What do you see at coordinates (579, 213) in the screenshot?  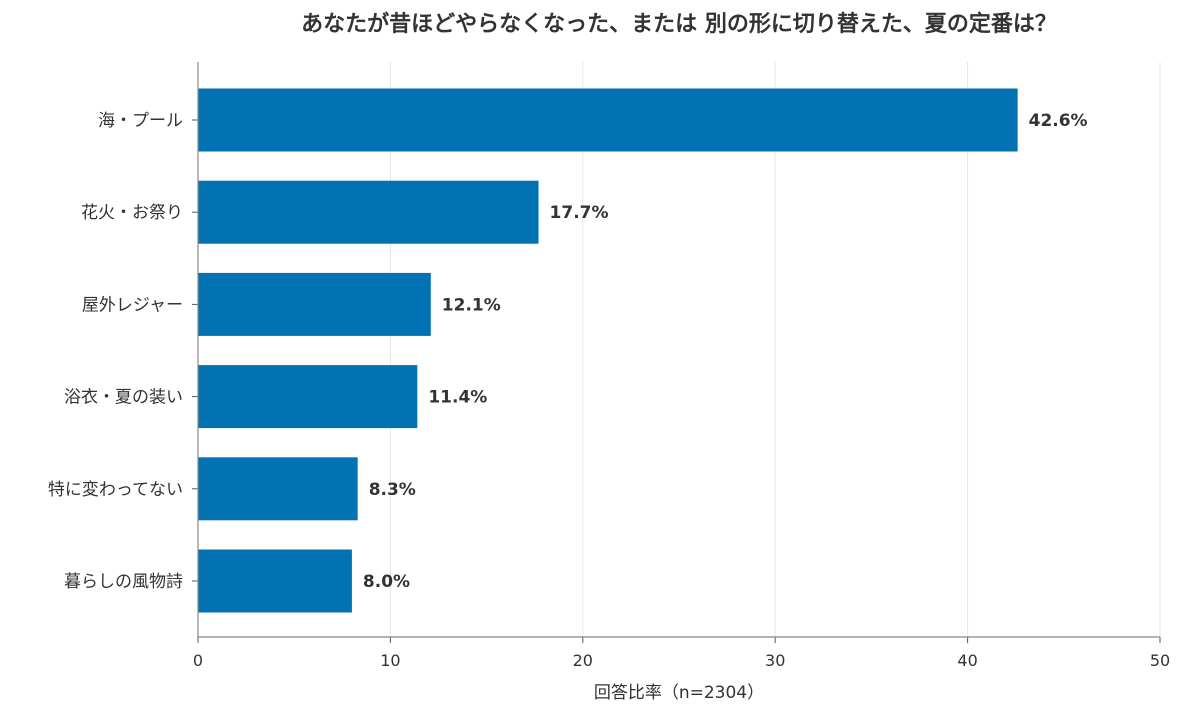 I see `data-label-1: 17.7%` at bounding box center [579, 213].